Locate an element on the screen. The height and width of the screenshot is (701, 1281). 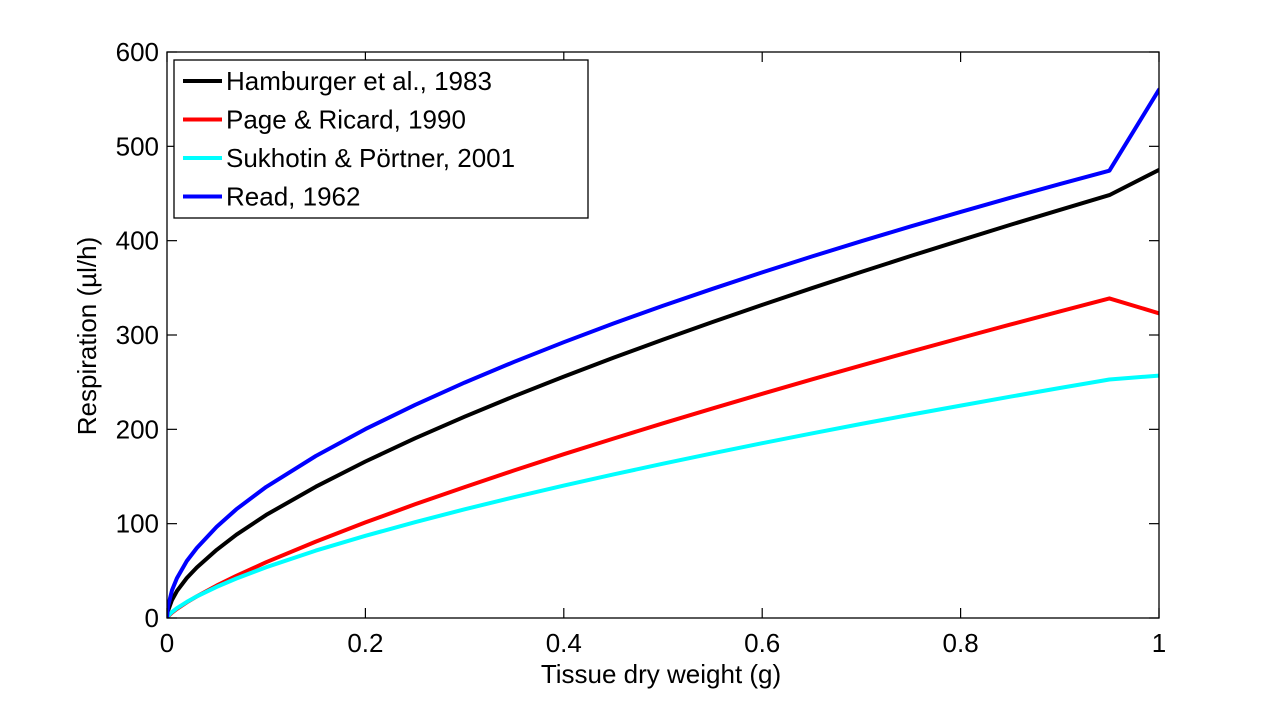
y-tick-label: 500 is located at coordinates (137, 146).